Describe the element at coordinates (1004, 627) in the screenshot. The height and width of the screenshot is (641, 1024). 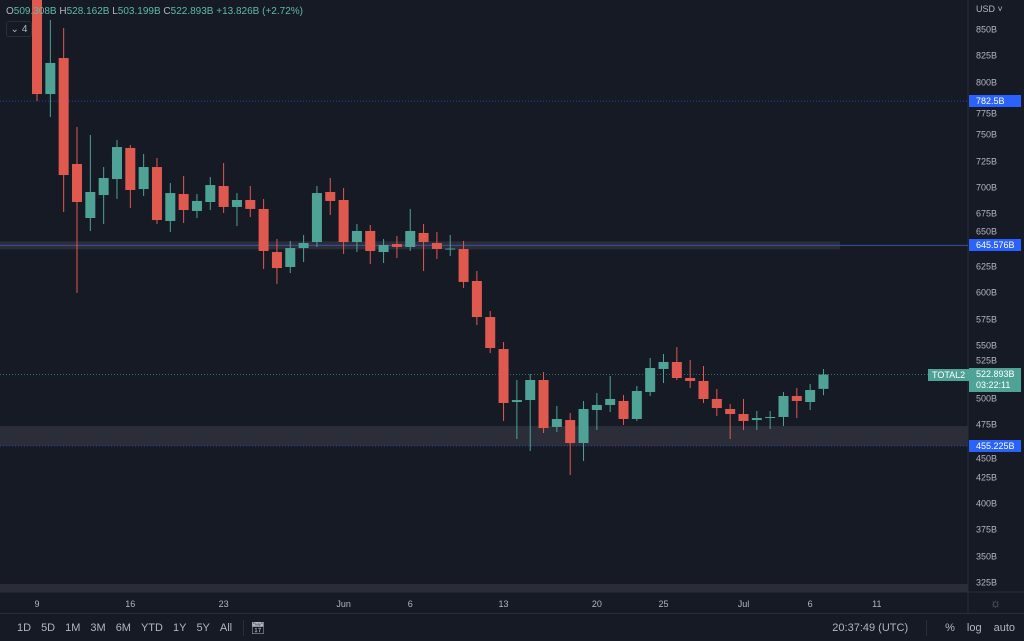
I see `auto-scale-toggle: auto` at that location.